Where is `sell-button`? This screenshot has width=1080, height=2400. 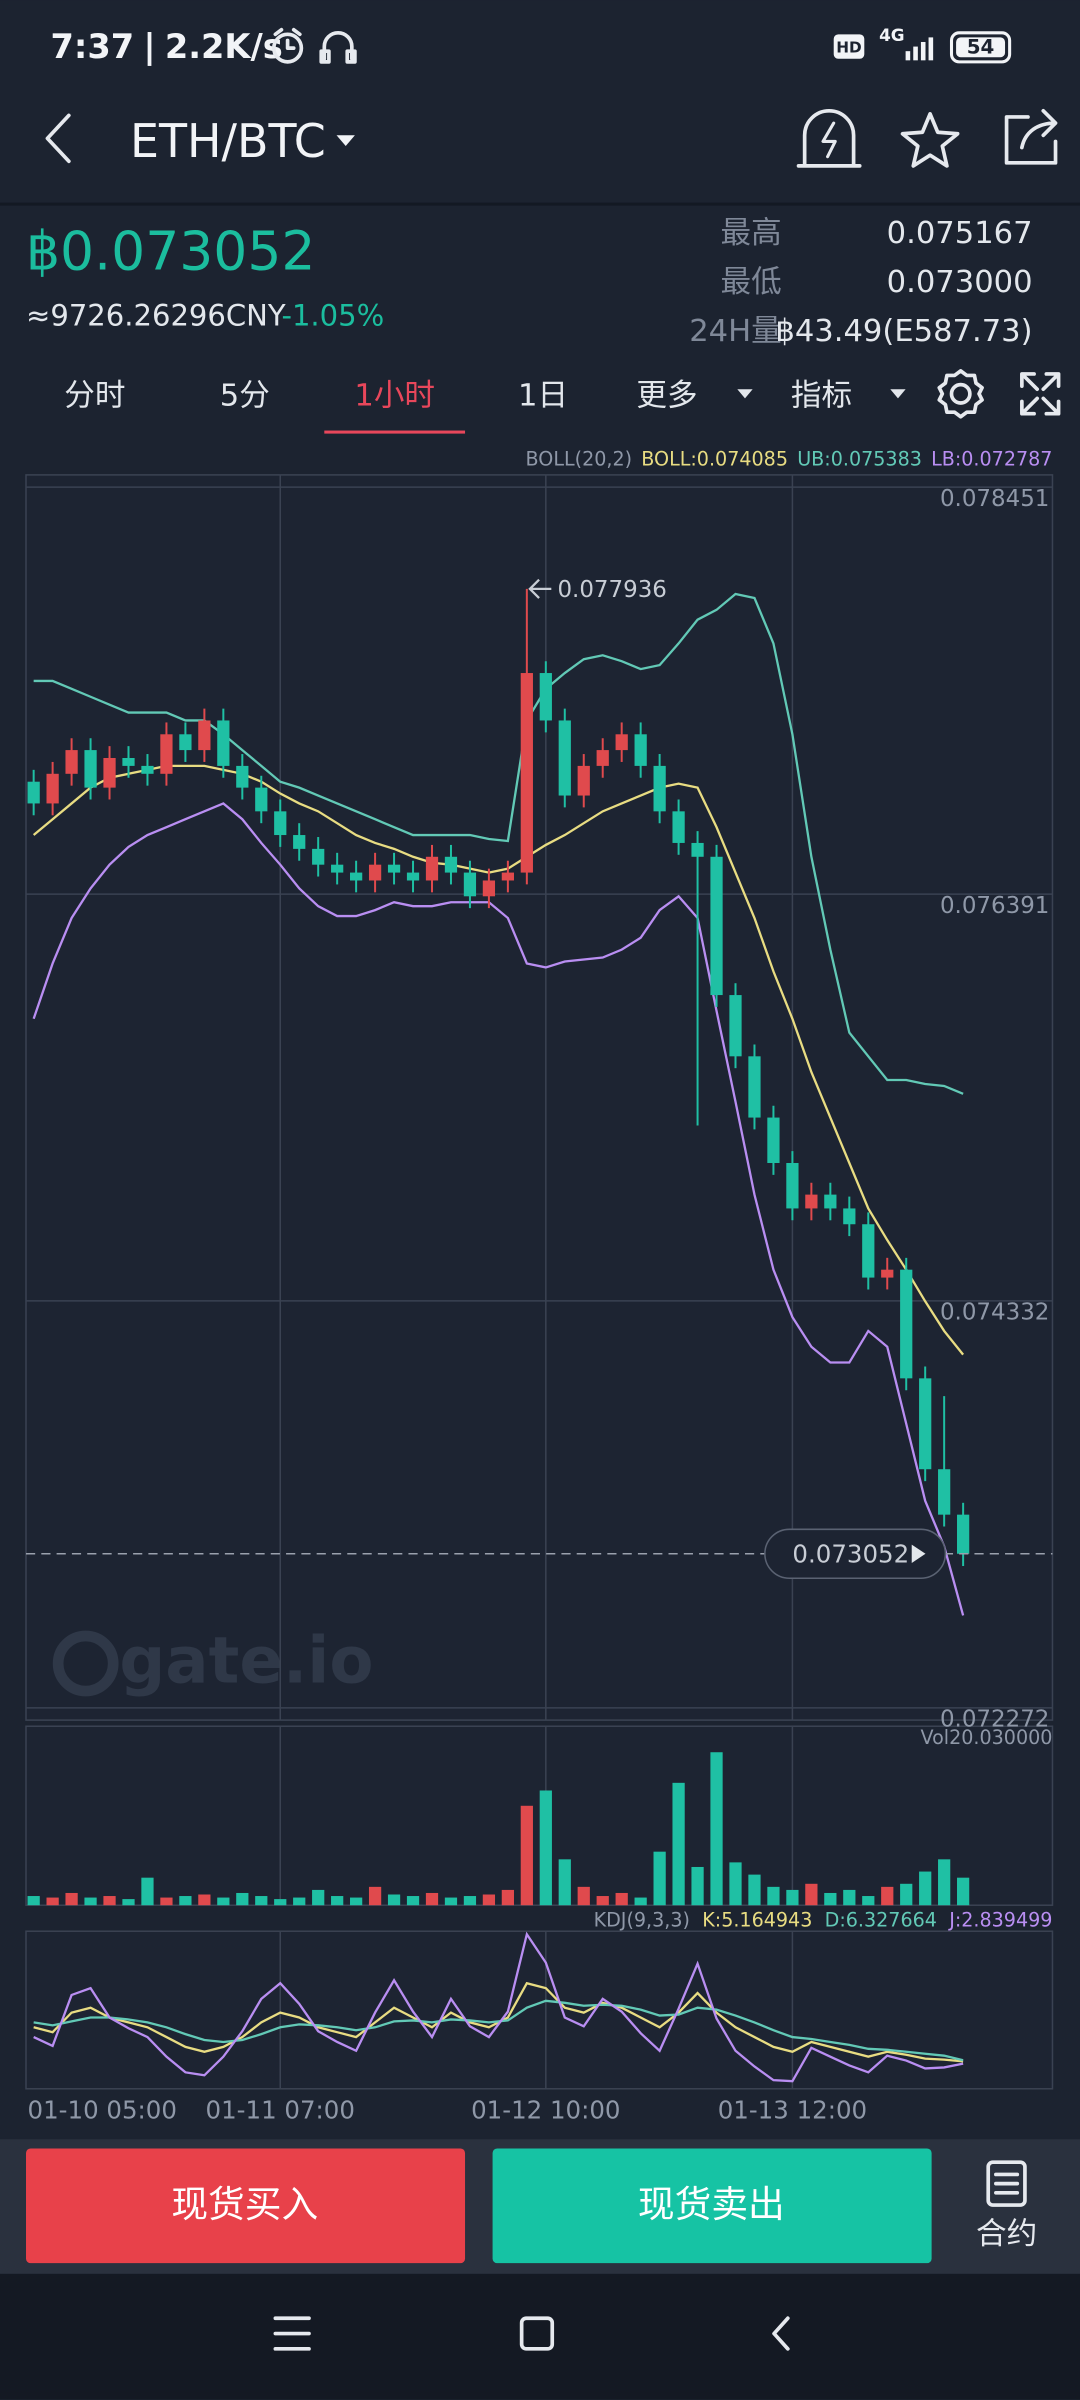
sell-button is located at coordinates (712, 2206).